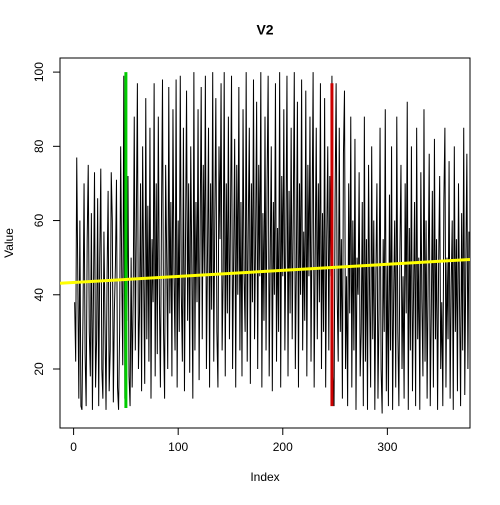 The height and width of the screenshot is (505, 500). What do you see at coordinates (9, 243) in the screenshot?
I see `y-axis-label: Value` at bounding box center [9, 243].